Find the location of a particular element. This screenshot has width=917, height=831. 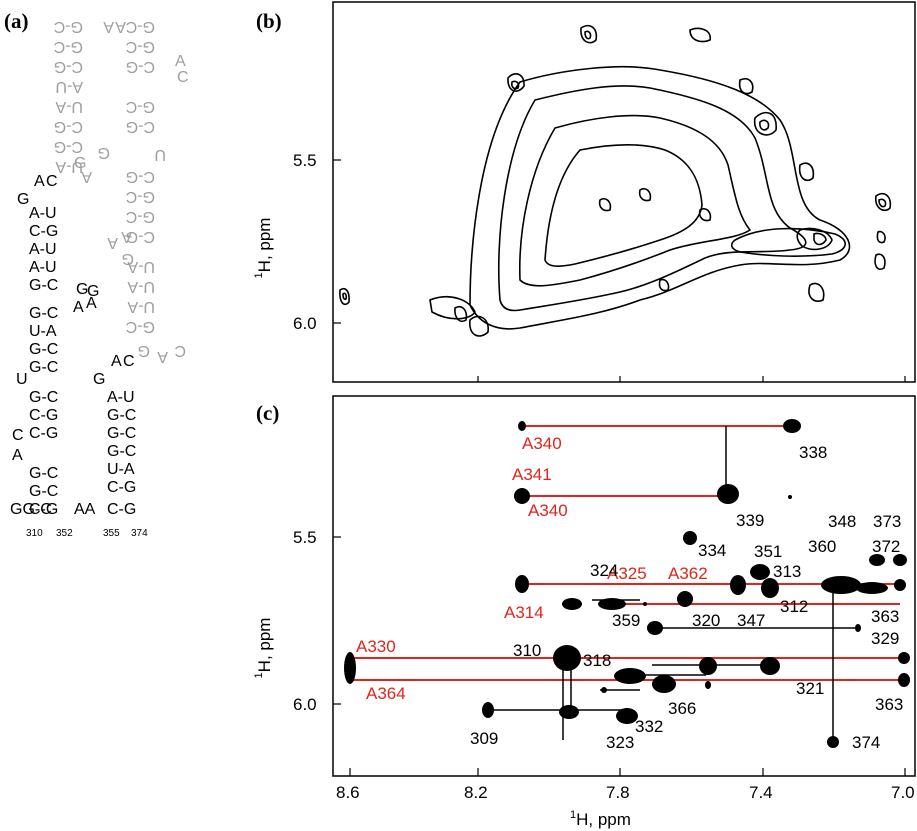

svg-text: A330 is located at coordinates (376, 646).